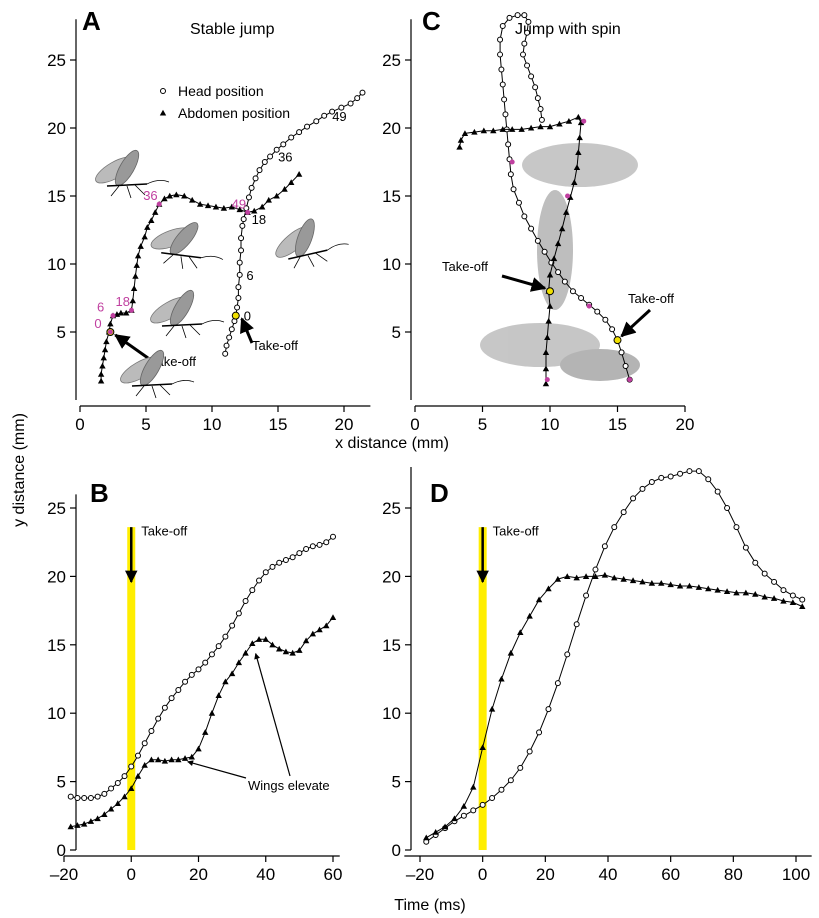  Describe the element at coordinates (482, 688) in the screenshot. I see `panel-d-takeoff-bar` at that location.